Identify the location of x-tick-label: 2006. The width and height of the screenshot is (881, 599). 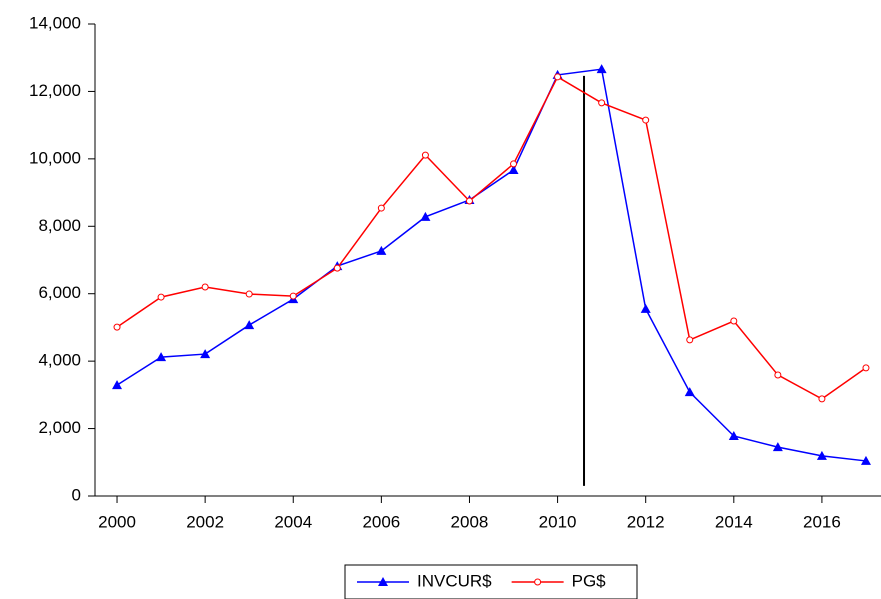
(381, 521).